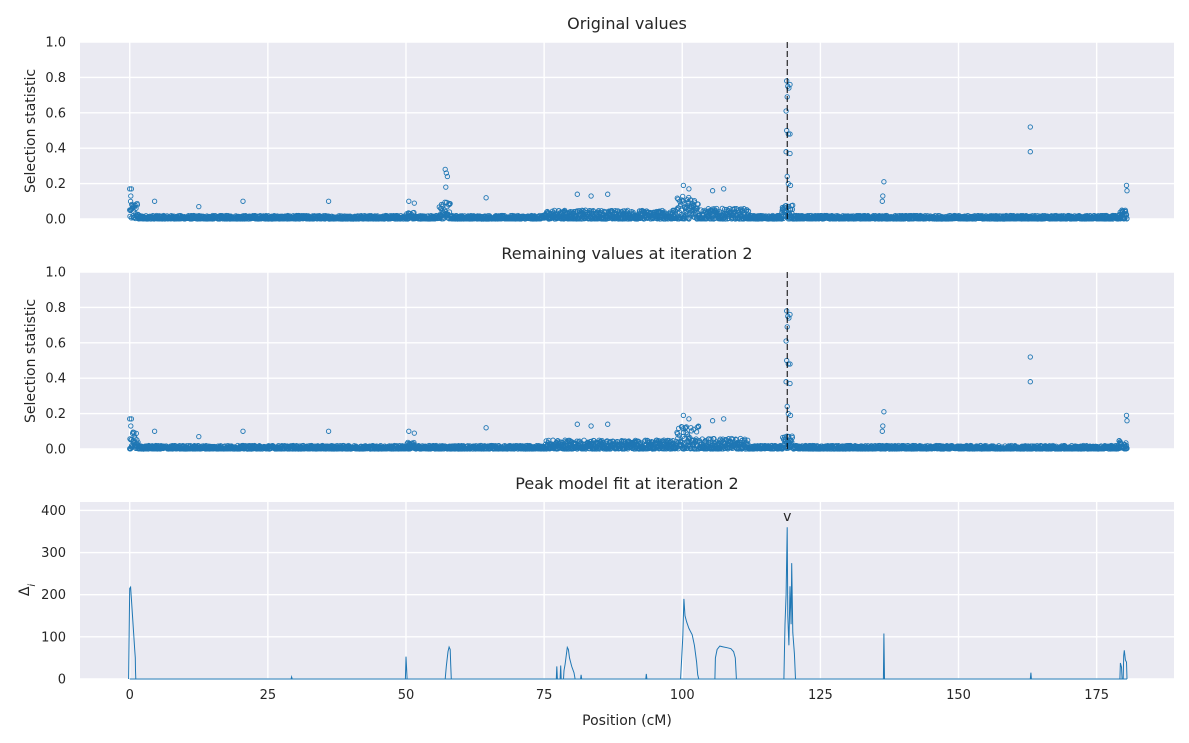 This screenshot has height=743, width=1189. What do you see at coordinates (626, 253) in the screenshot?
I see `panel-title: Remaining values at iteration 2` at bounding box center [626, 253].